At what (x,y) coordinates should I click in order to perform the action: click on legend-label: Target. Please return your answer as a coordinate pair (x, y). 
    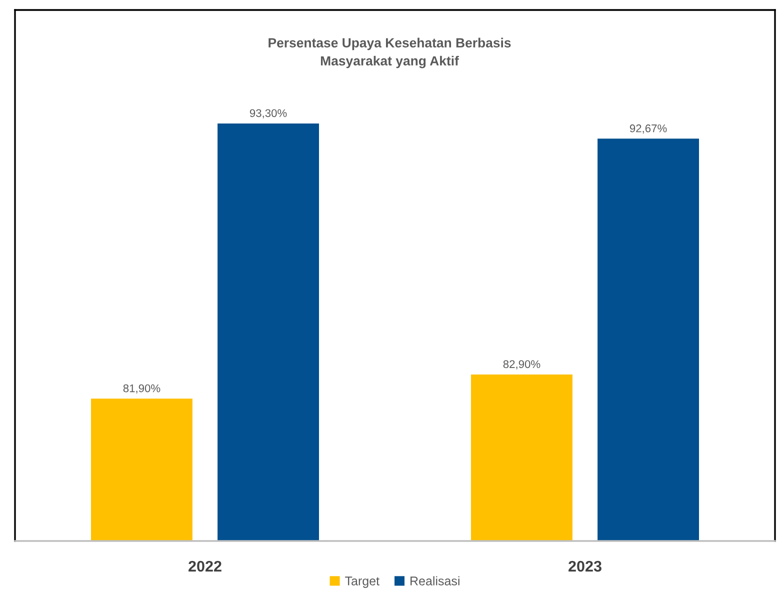
    Looking at the image, I should click on (362, 582).